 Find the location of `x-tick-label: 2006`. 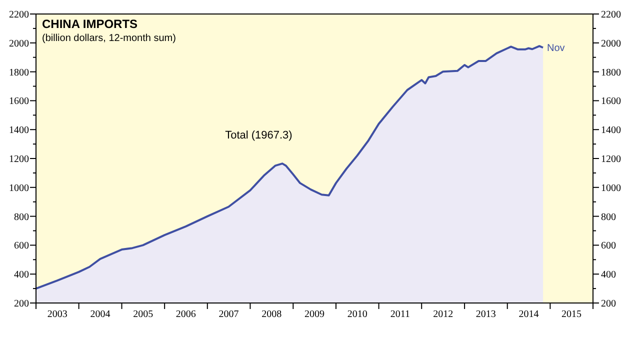

x-tick-label: 2006 is located at coordinates (186, 314).